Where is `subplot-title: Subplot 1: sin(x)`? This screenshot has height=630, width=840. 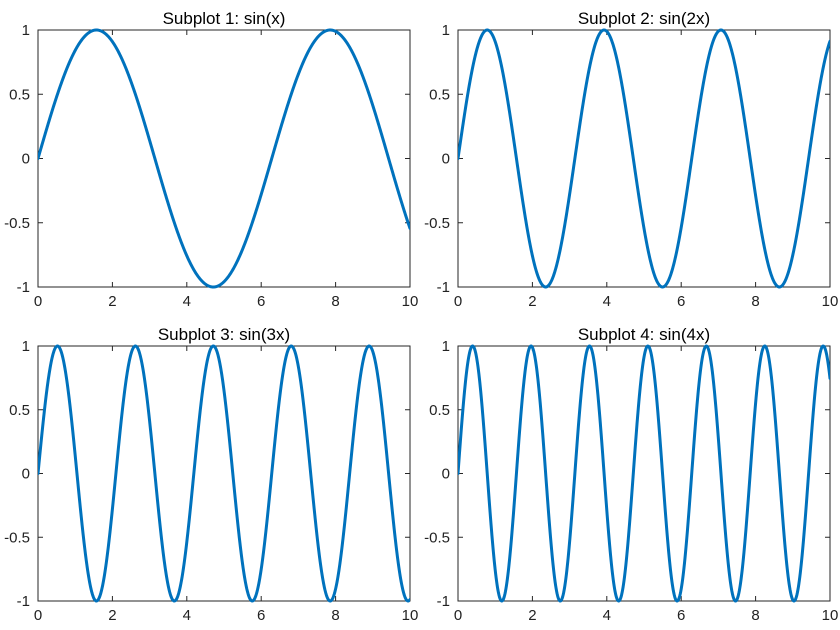 subplot-title: Subplot 1: sin(x) is located at coordinates (224, 18).